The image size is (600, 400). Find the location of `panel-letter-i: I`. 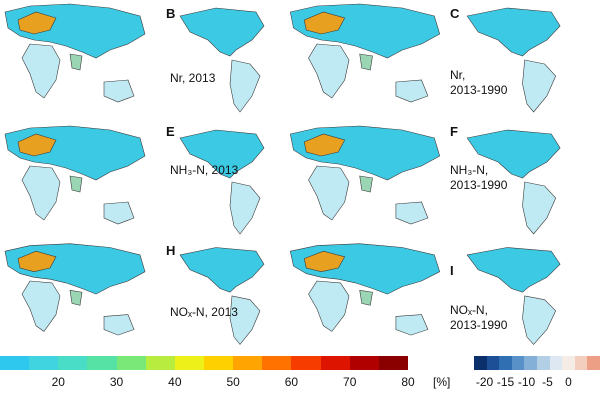

panel-letter-i: I is located at coordinates (452, 270).